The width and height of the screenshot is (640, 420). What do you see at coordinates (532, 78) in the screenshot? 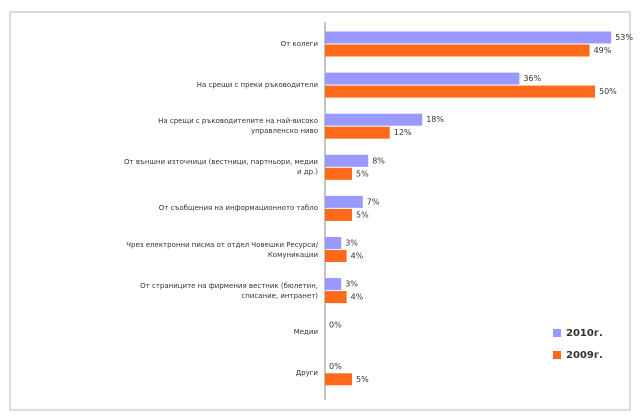
I see `value-label: 36%` at bounding box center [532, 78].